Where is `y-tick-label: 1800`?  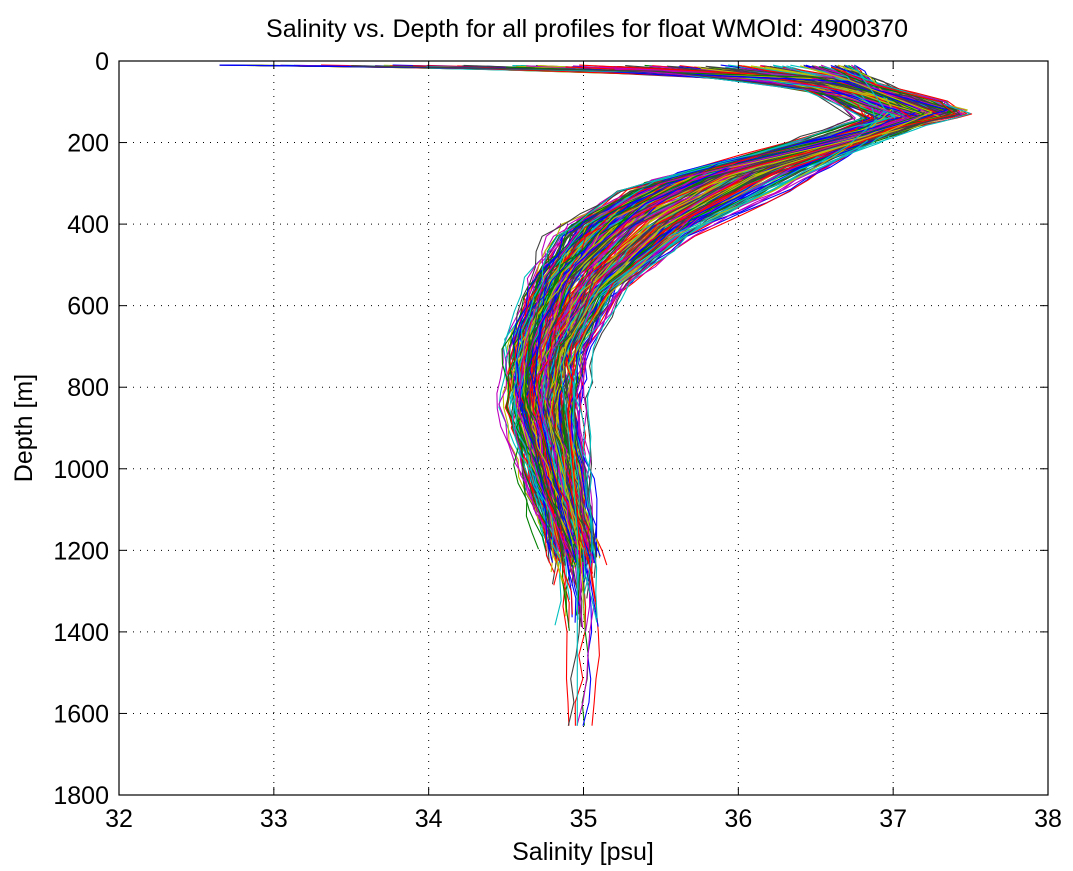
y-tick-label: 1800 is located at coordinates (81, 796).